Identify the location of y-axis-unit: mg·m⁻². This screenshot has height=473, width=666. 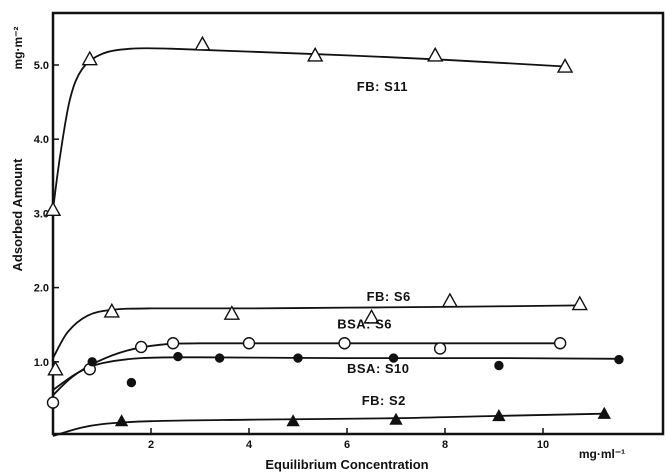
(18, 48).